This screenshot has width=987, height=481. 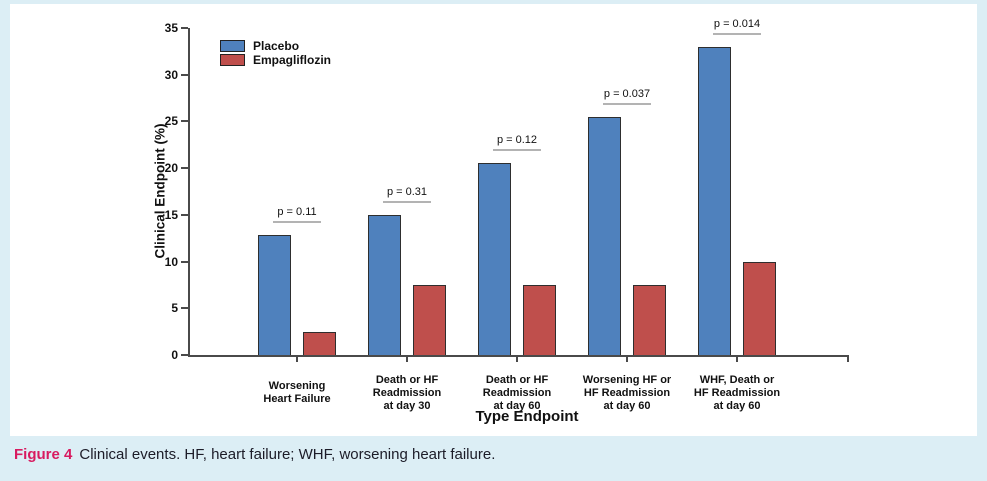 I want to click on x-category-label: Worsening HF or HF Readmission at day 60, so click(x=627, y=392).